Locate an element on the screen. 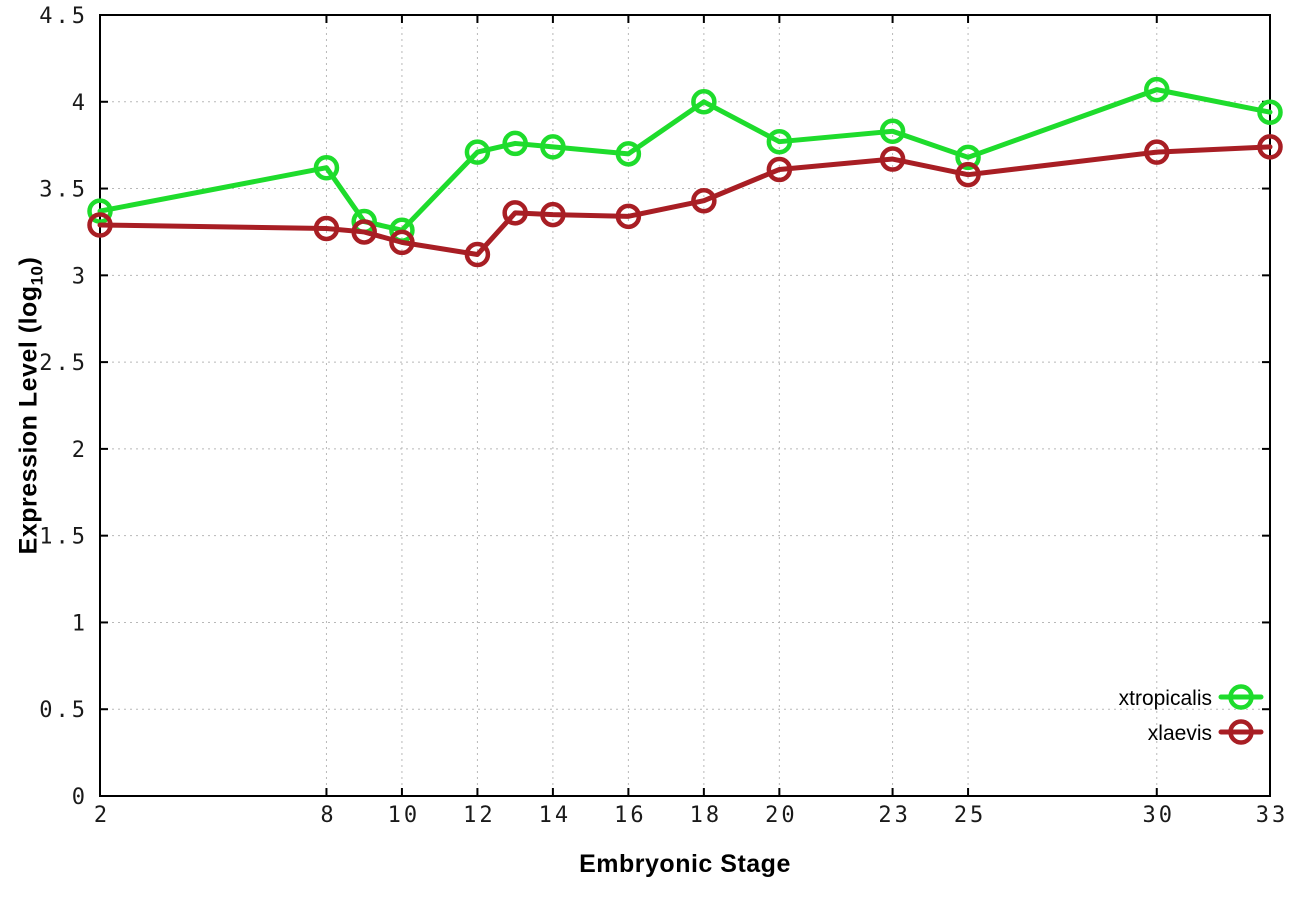  legend-entry-xtropicalis: xtropicalis is located at coordinates (1191, 697).